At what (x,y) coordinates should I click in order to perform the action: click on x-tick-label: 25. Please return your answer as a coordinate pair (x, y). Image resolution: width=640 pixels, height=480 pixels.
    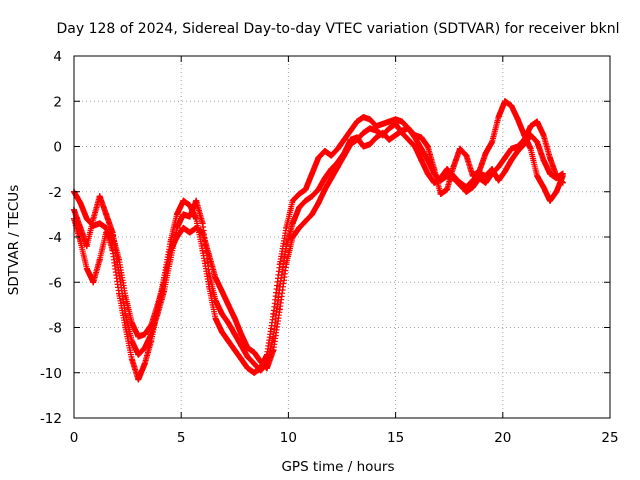
    Looking at the image, I should click on (609, 438).